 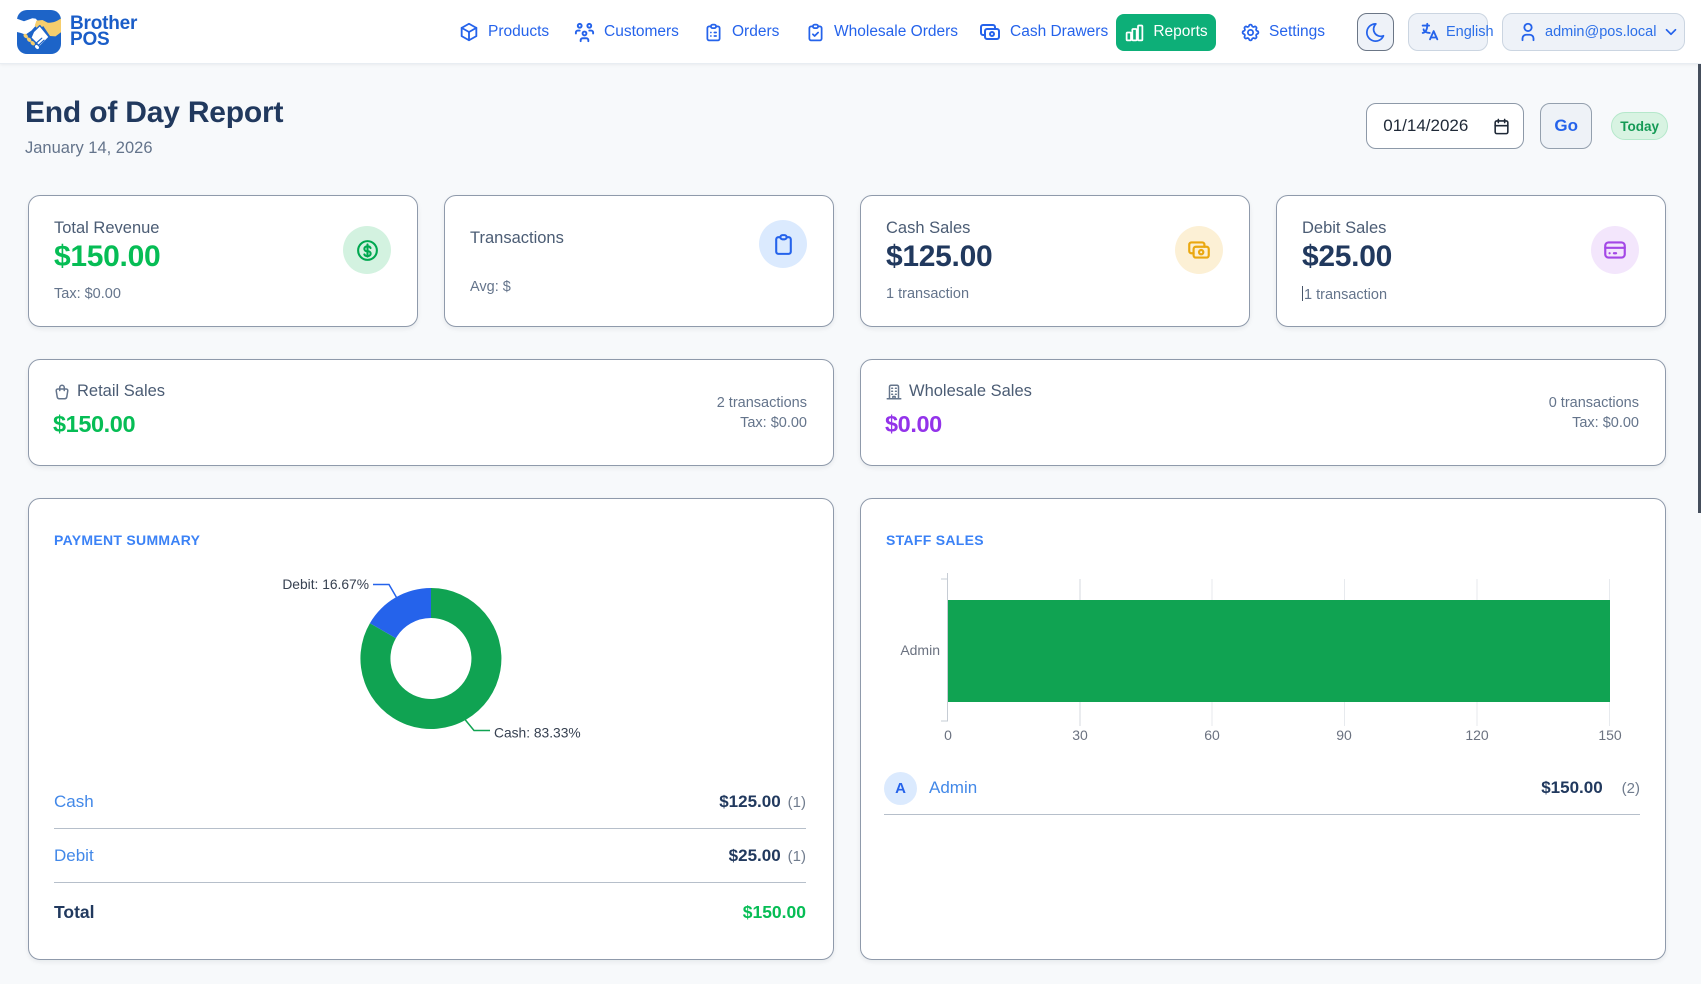 I want to click on svg-text: Debit: 16.67%, so click(x=325, y=584).